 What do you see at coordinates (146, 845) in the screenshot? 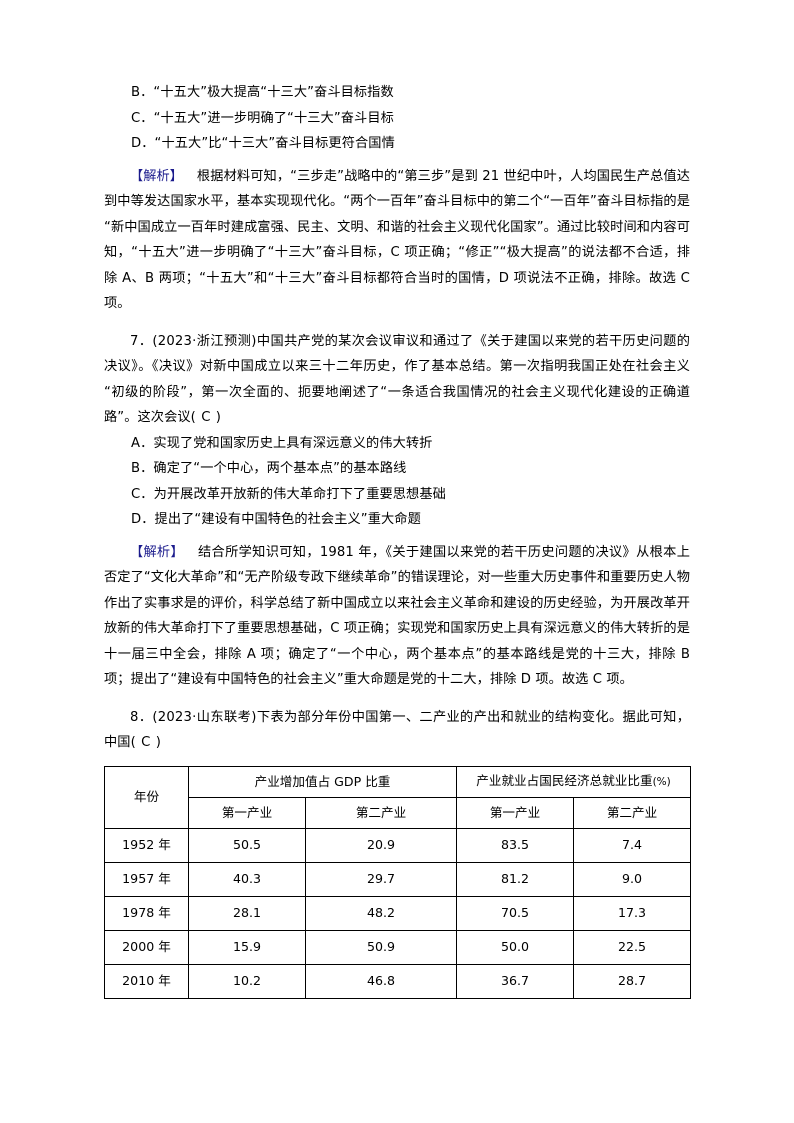
I see `table-cell-year: 1952 年` at bounding box center [146, 845].